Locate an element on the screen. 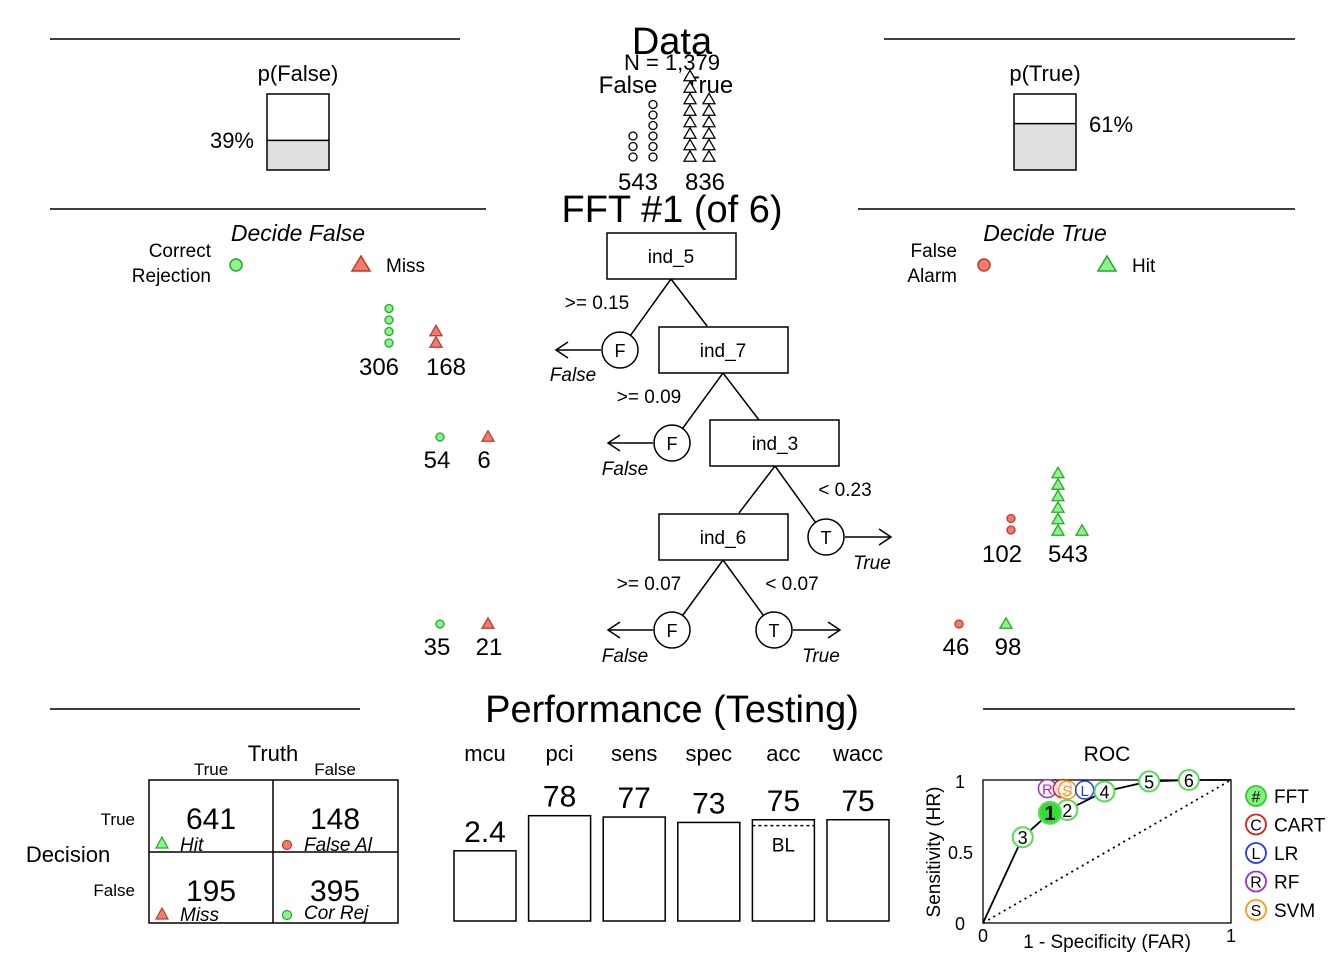 The image size is (1344, 960). roc-fft-label: 4 is located at coordinates (1105, 792).